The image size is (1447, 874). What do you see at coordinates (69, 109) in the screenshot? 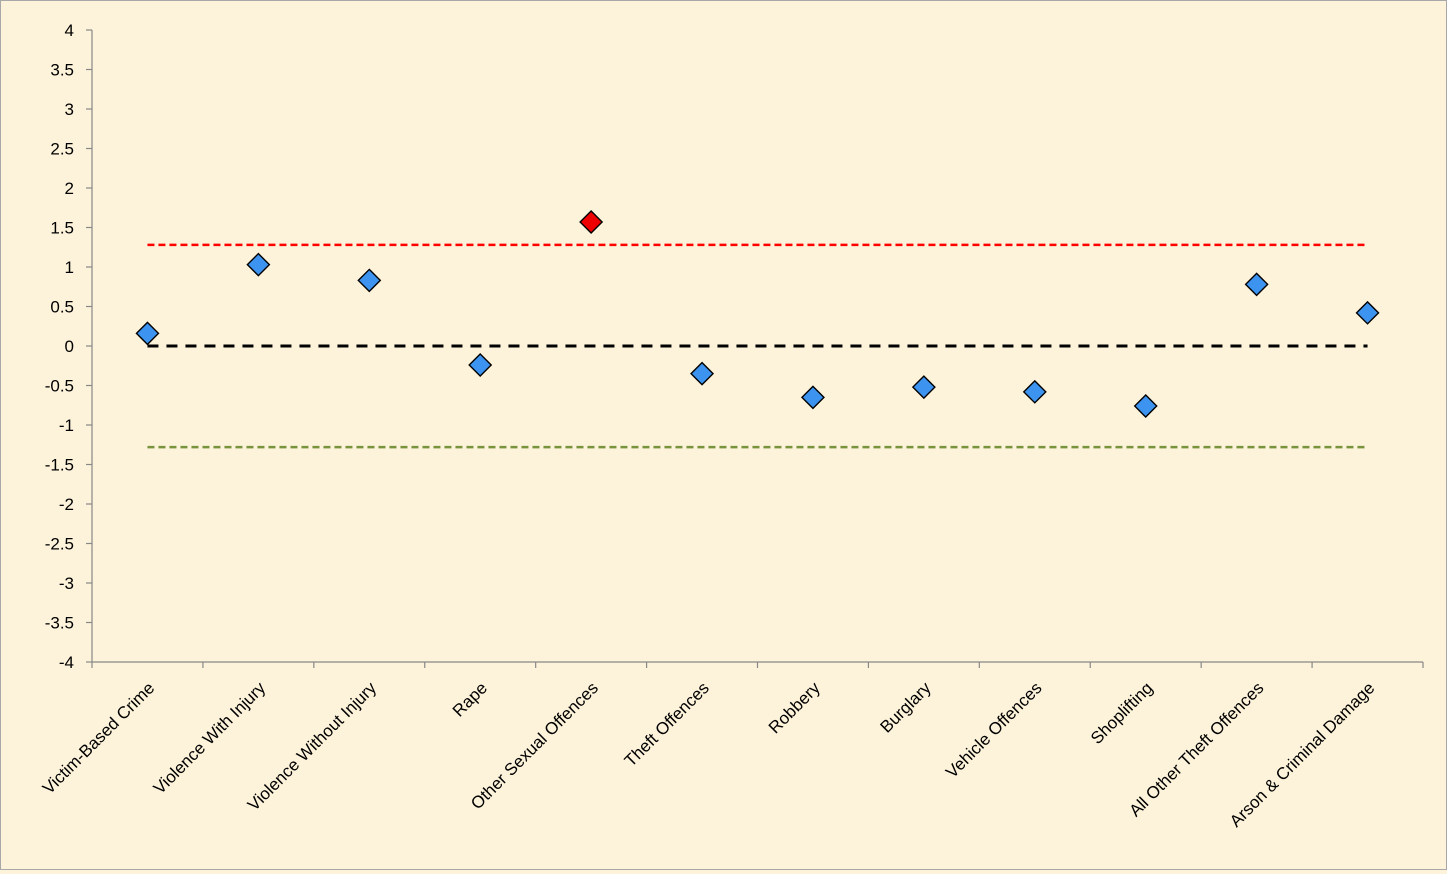
I see `y-tick-label: 3` at bounding box center [69, 109].